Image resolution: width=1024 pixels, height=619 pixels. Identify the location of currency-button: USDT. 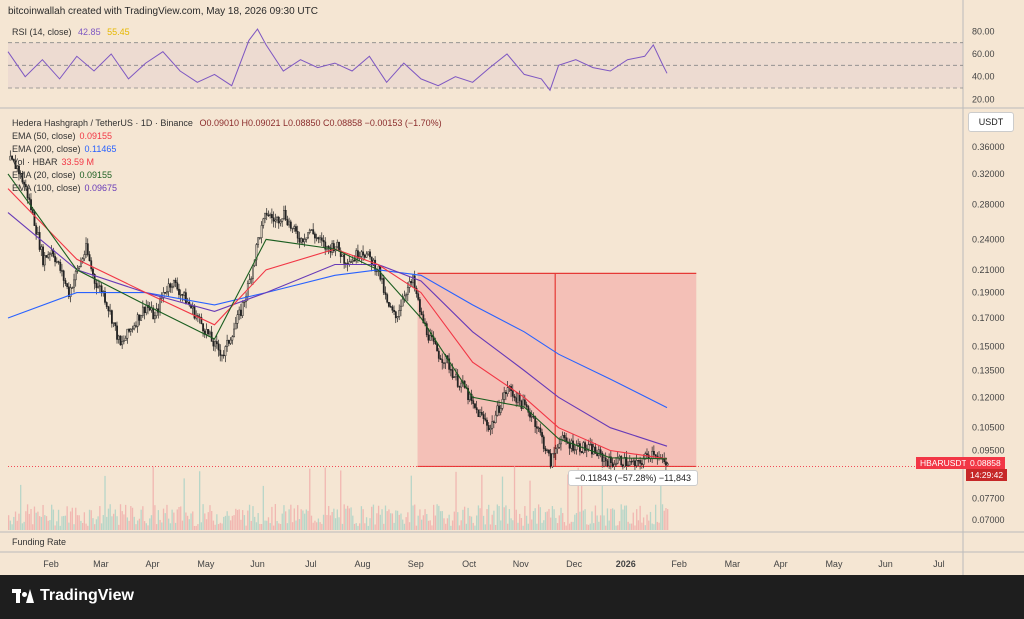
(991, 122).